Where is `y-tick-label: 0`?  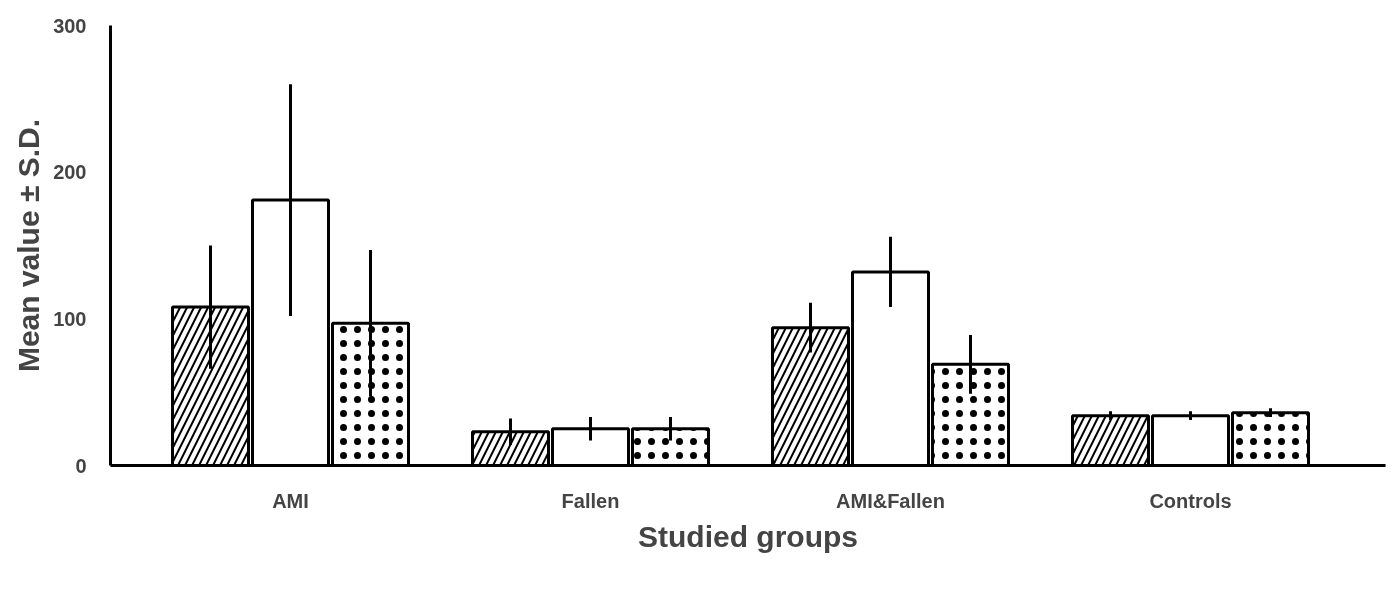 y-tick-label: 0 is located at coordinates (81, 465).